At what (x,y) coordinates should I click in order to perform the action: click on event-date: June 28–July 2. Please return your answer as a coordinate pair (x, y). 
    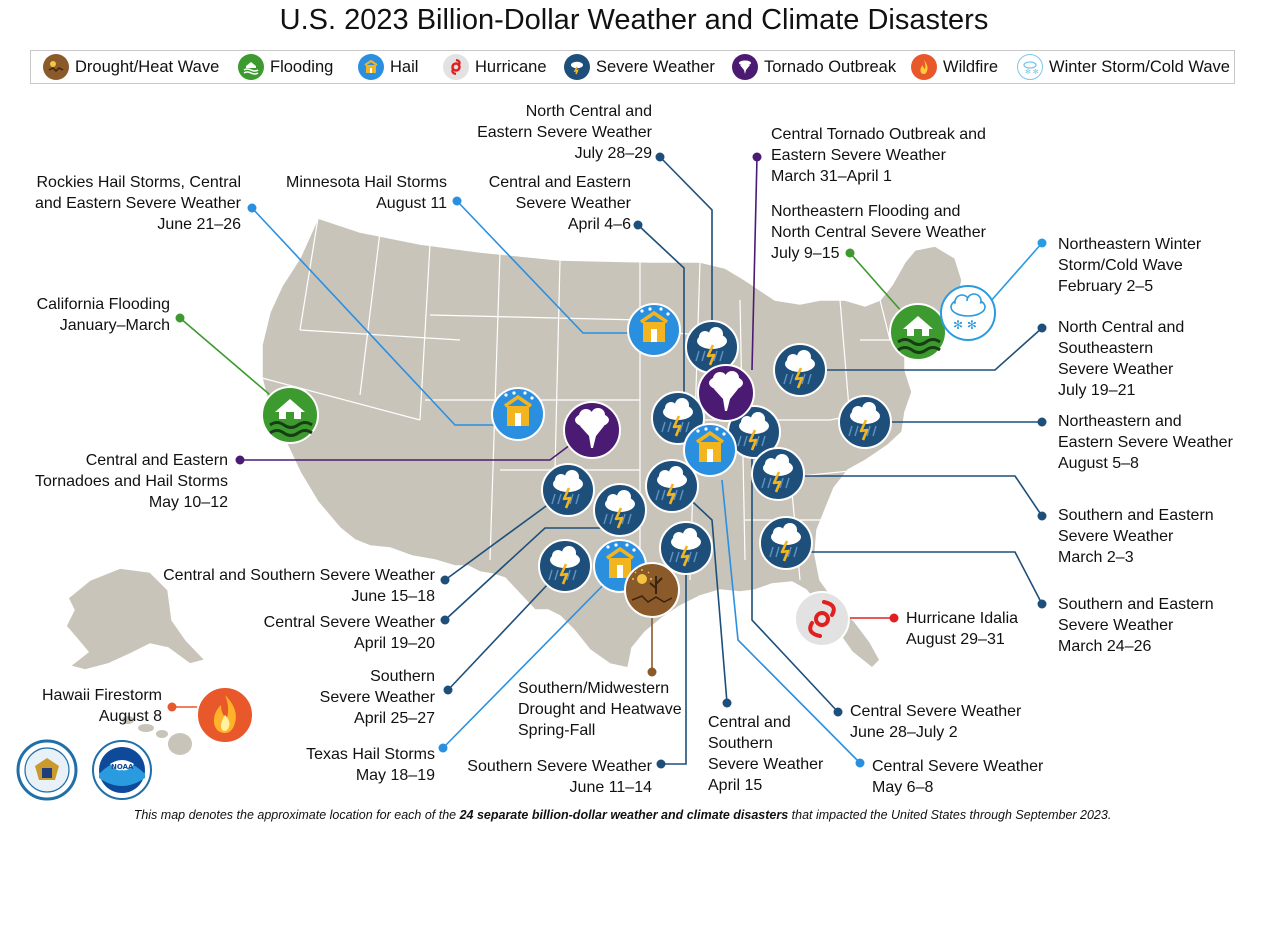
    Looking at the image, I should click on (904, 732).